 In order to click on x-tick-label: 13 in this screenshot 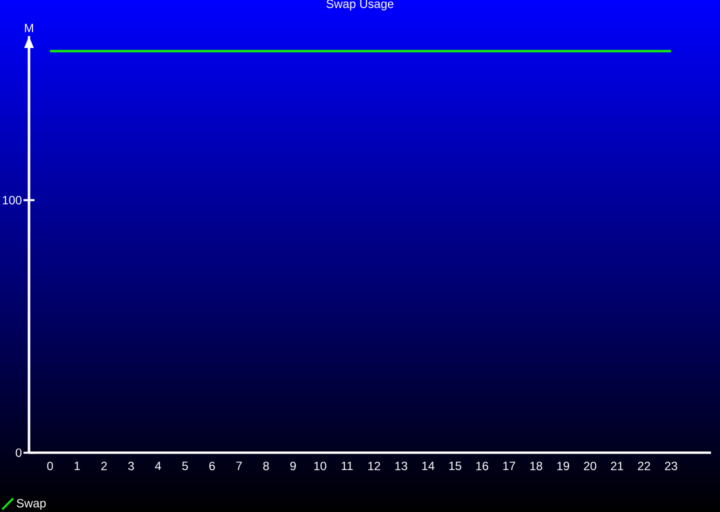, I will do `click(401, 466)`.